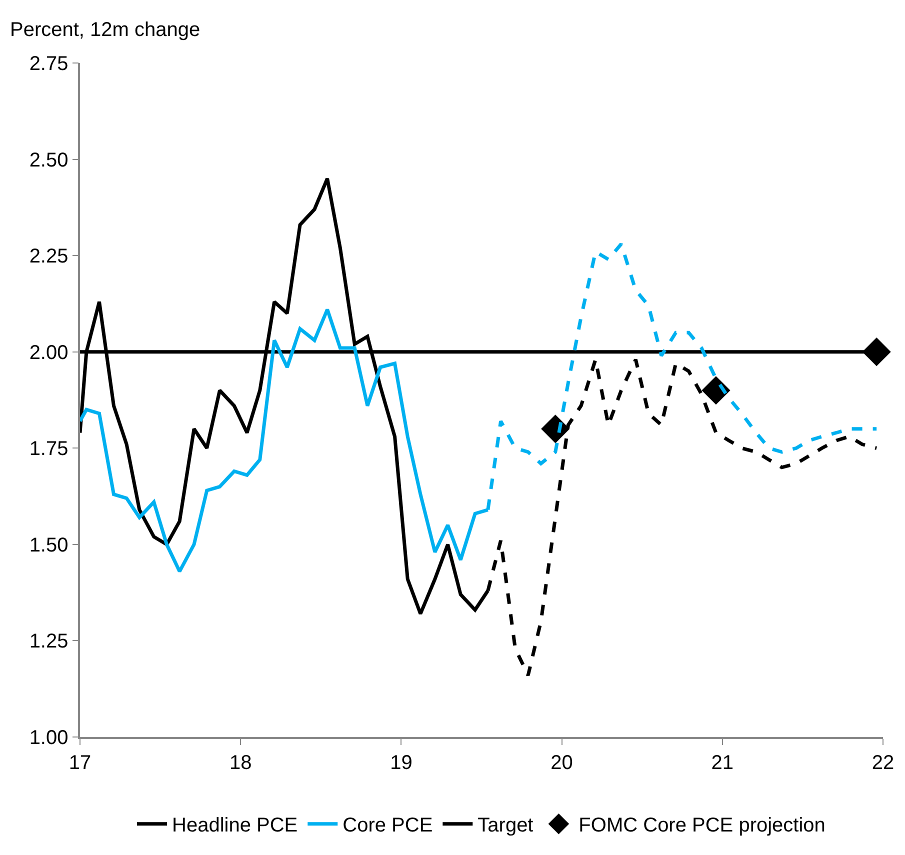 The image size is (905, 855). Describe the element at coordinates (387, 825) in the screenshot. I see `legend-label: Core PCE` at that location.